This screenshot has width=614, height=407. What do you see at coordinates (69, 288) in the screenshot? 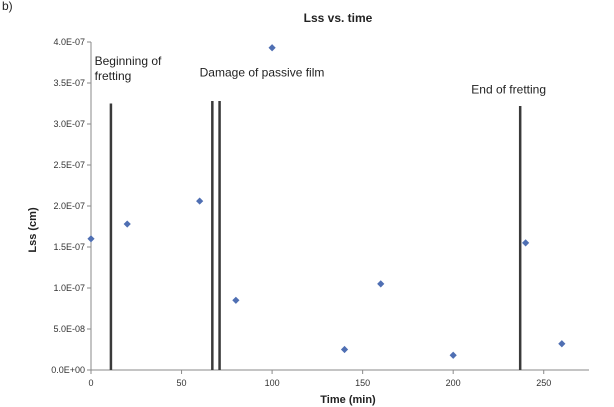
I see `y-tick-label: 1.0E-07` at bounding box center [69, 288].